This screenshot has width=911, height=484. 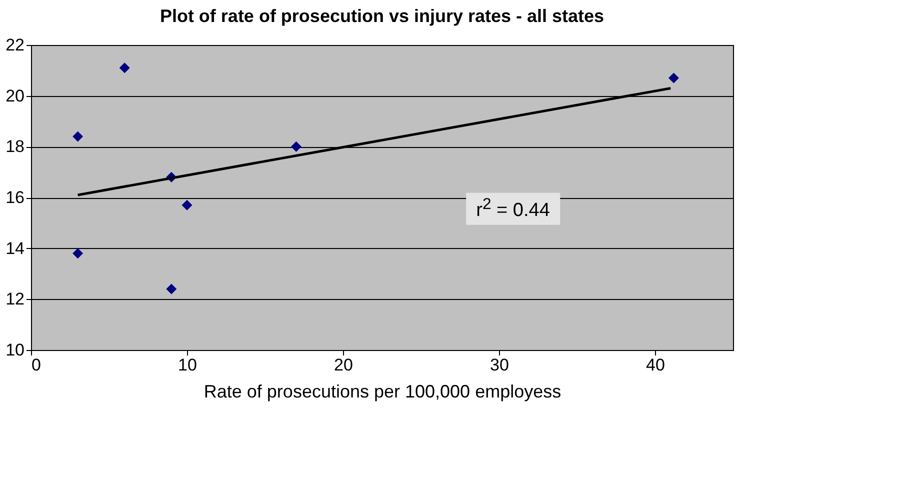 I want to click on x-tick-label: 0, so click(x=36, y=365).